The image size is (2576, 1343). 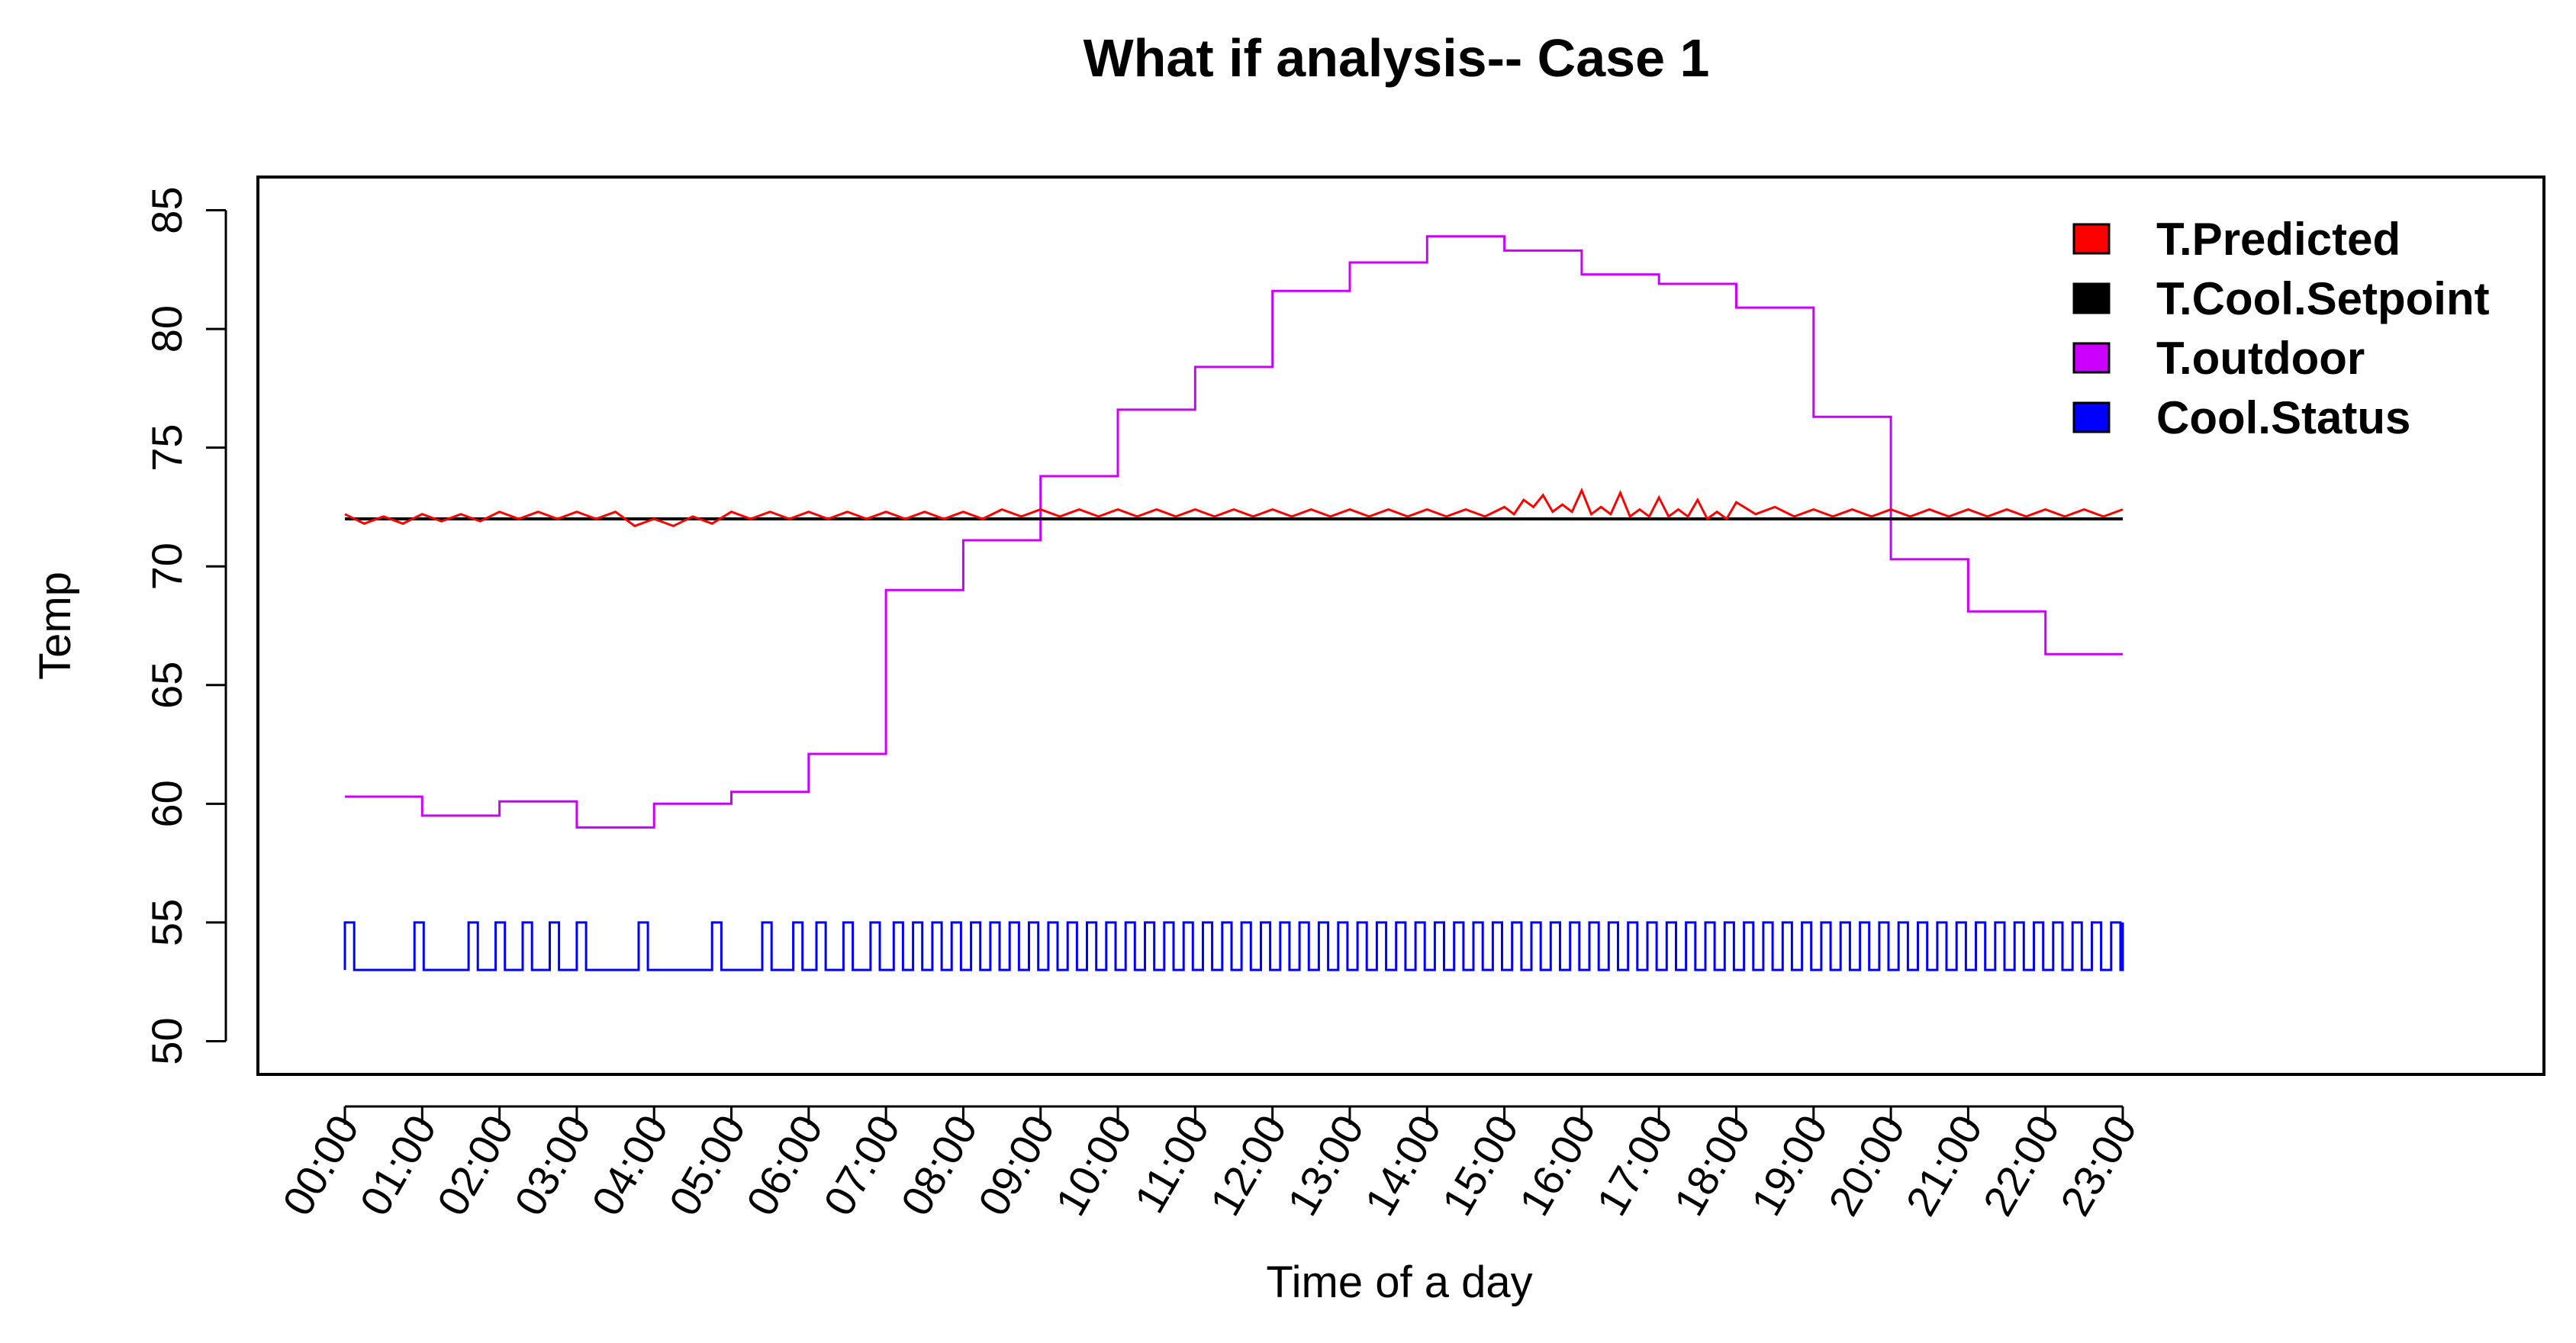 I want to click on series-cool-status, so click(x=1233, y=946).